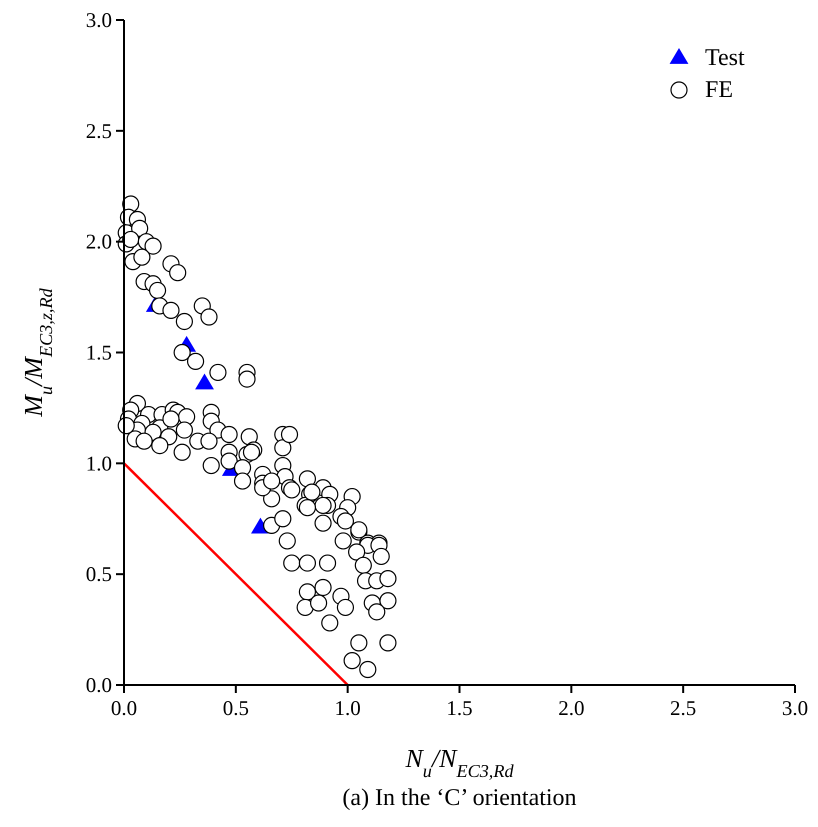 The height and width of the screenshot is (827, 818). I want to click on y-tick-label: 3.0, so click(99, 20).